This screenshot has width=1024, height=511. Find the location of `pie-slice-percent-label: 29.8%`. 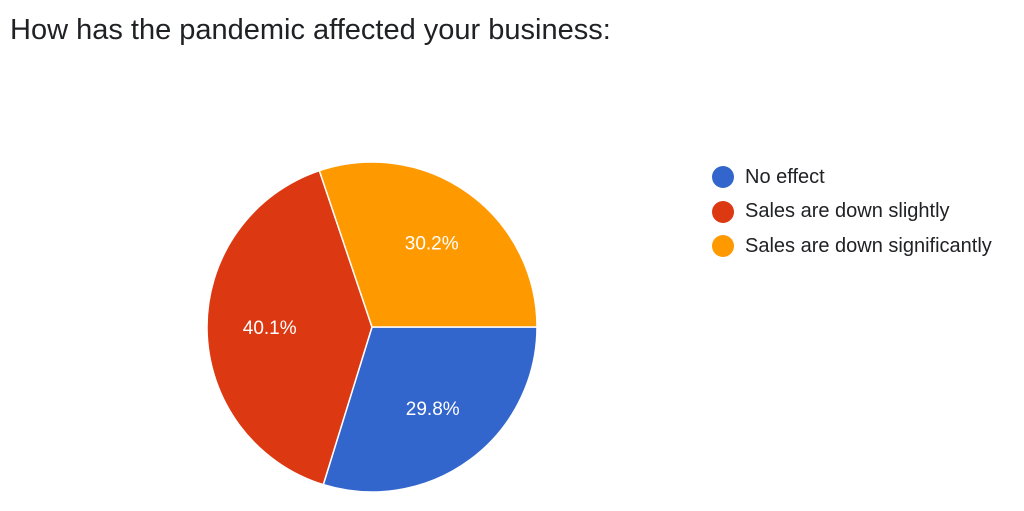

pie-slice-percent-label: 29.8% is located at coordinates (433, 409).